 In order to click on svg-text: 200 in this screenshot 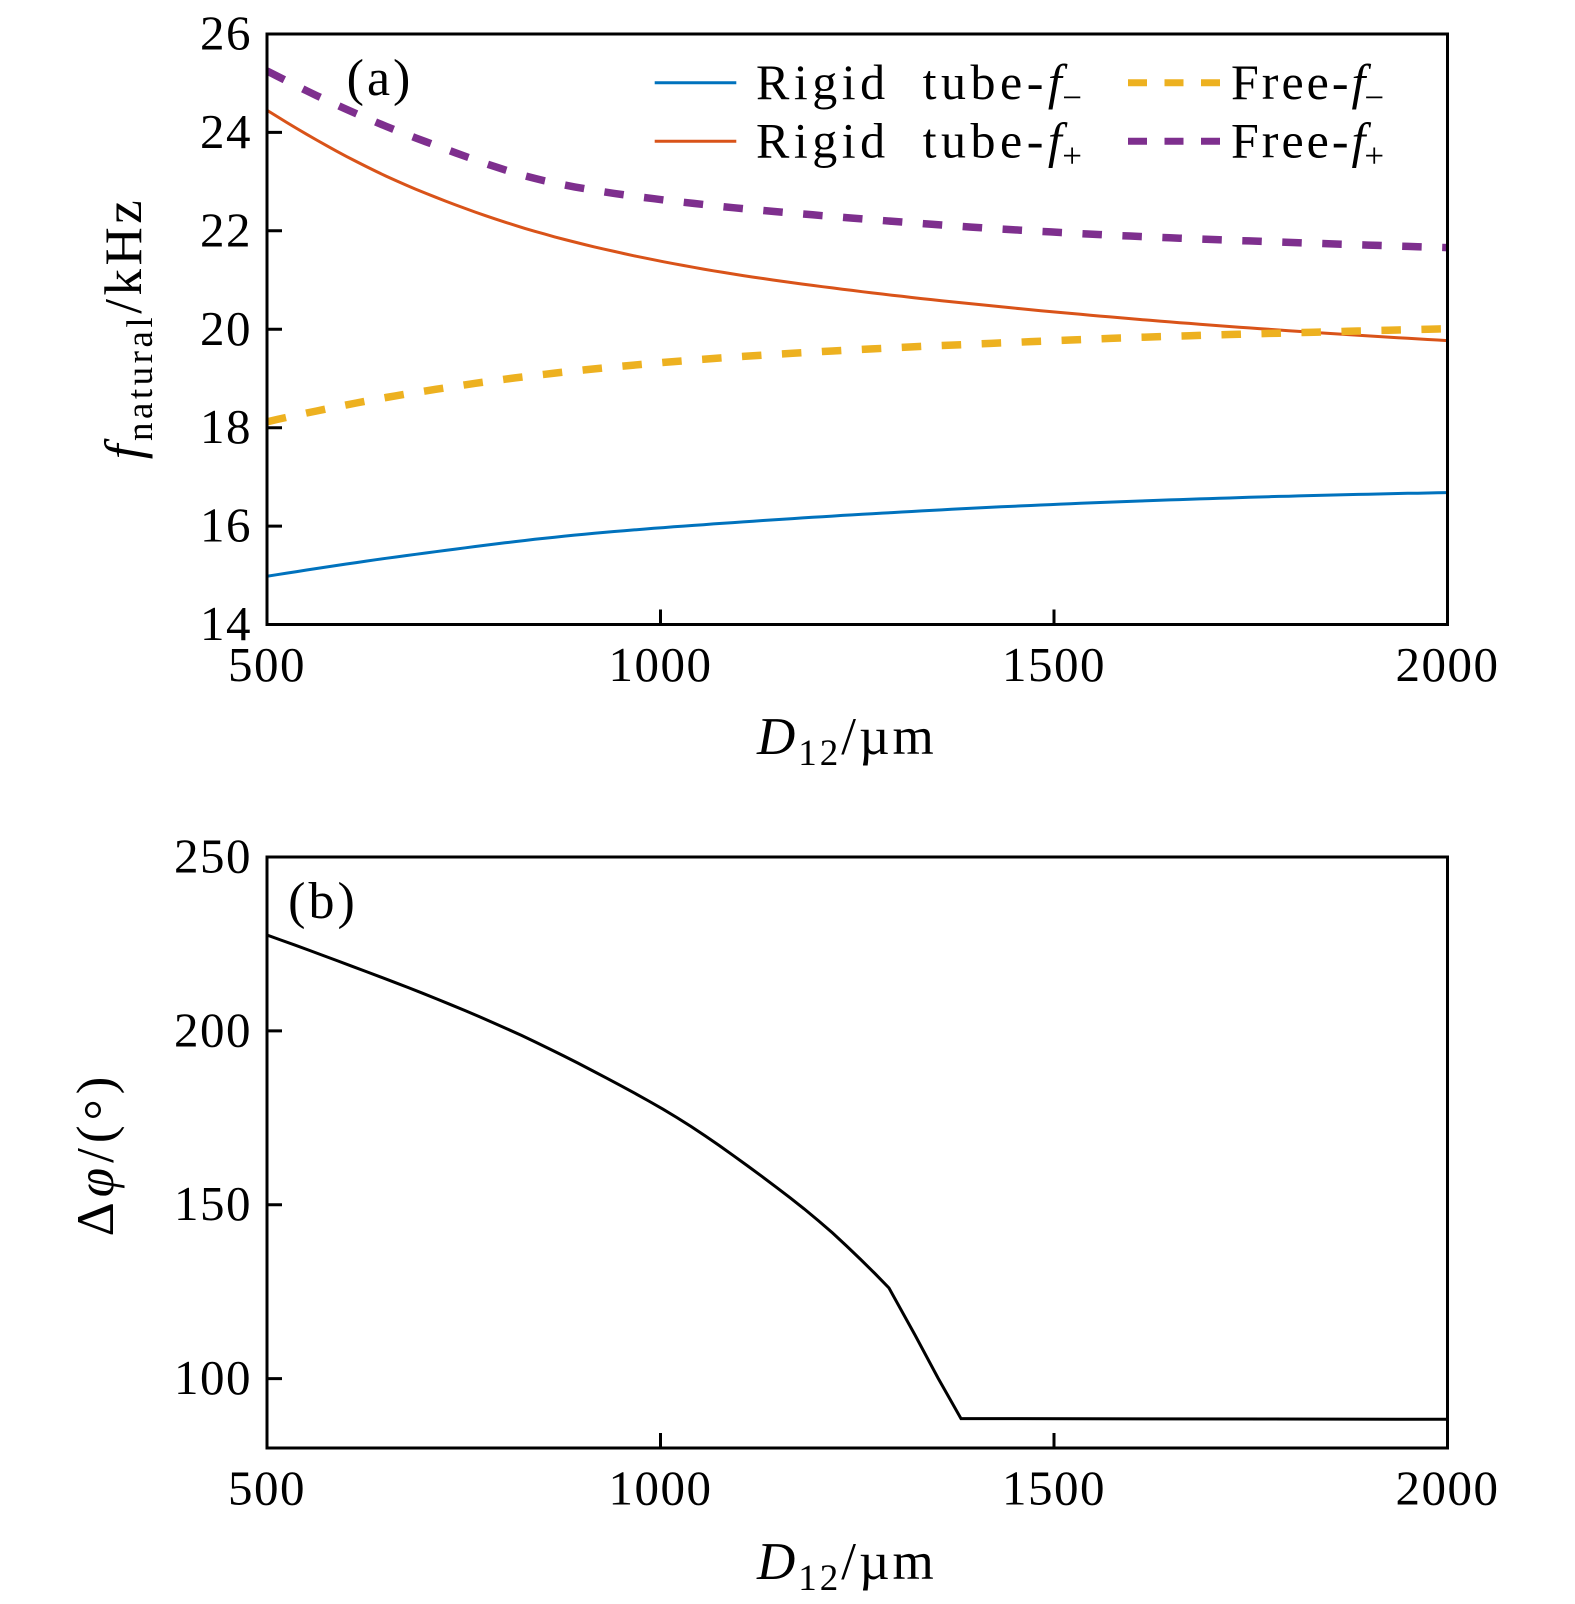, I will do `click(213, 1029)`.